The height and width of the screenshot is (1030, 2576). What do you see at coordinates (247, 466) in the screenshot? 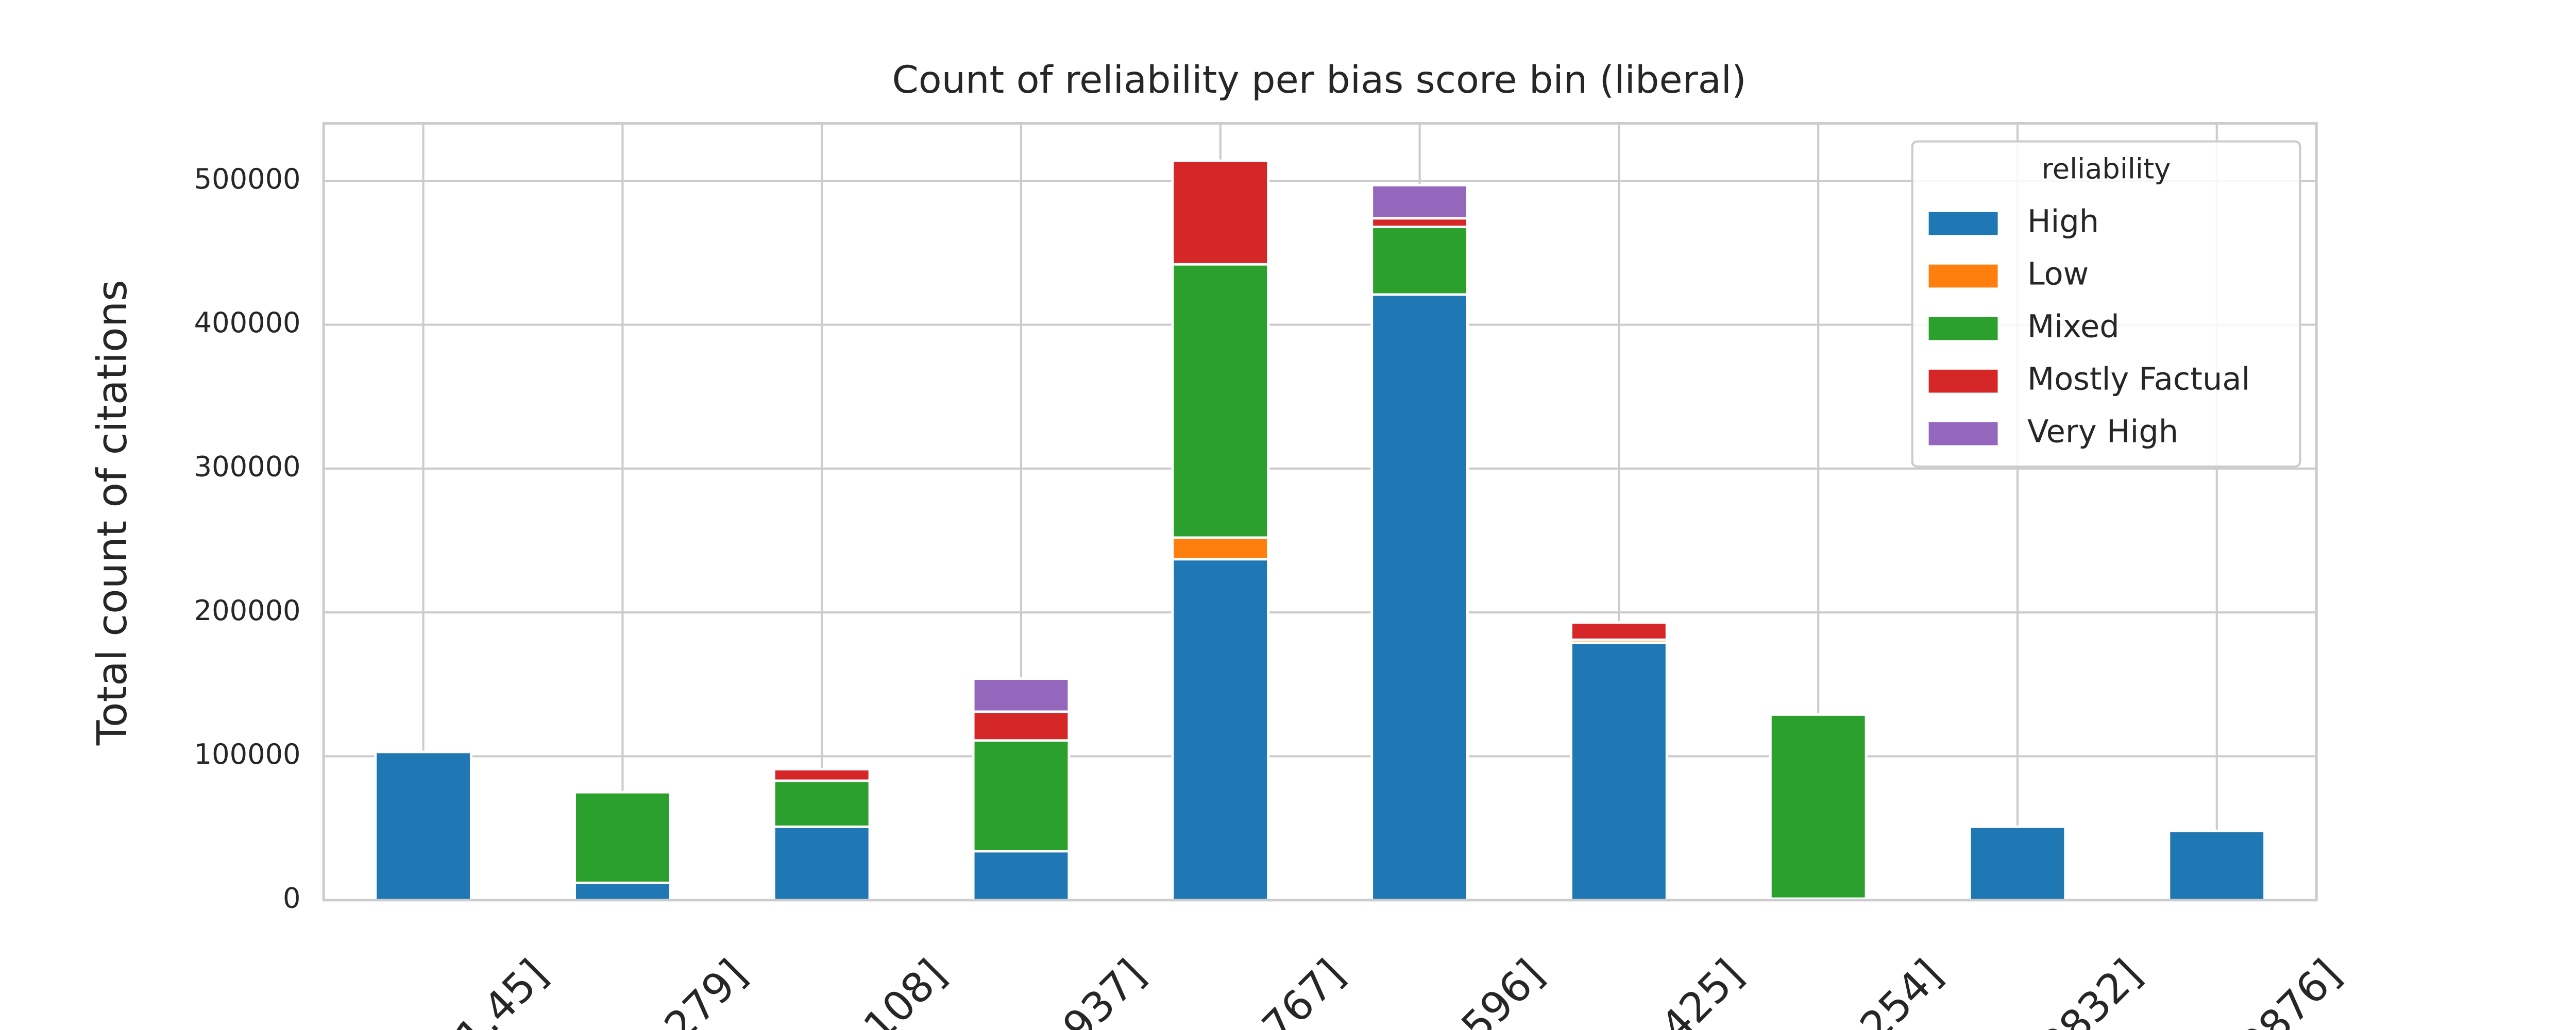
I see `y-tick-label: 300000` at bounding box center [247, 466].